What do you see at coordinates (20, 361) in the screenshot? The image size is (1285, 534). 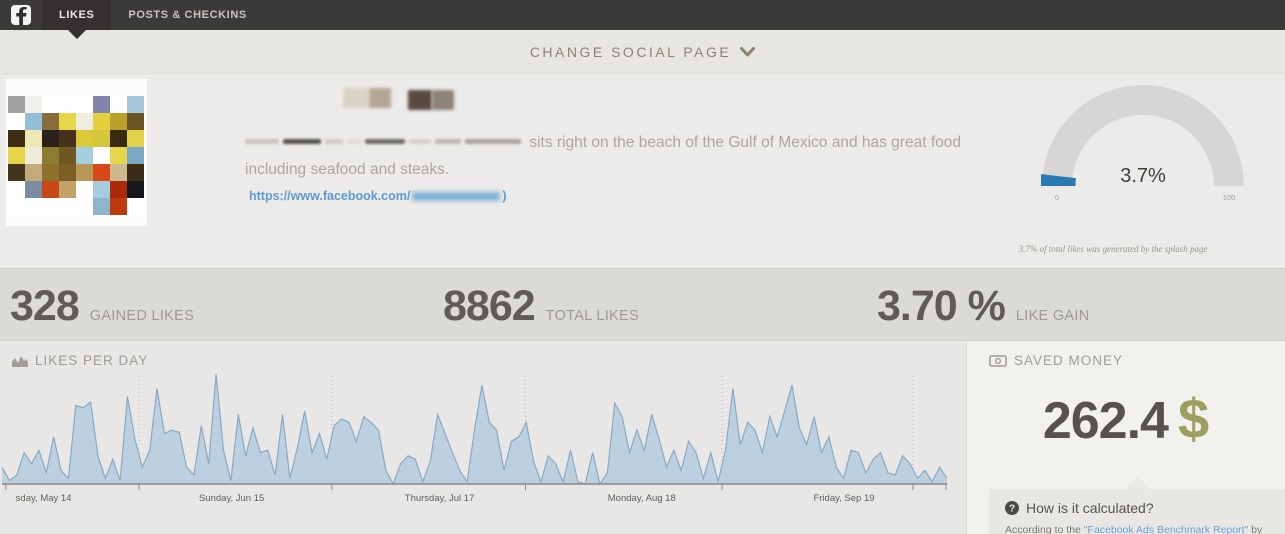 I see `area-chart-icon` at bounding box center [20, 361].